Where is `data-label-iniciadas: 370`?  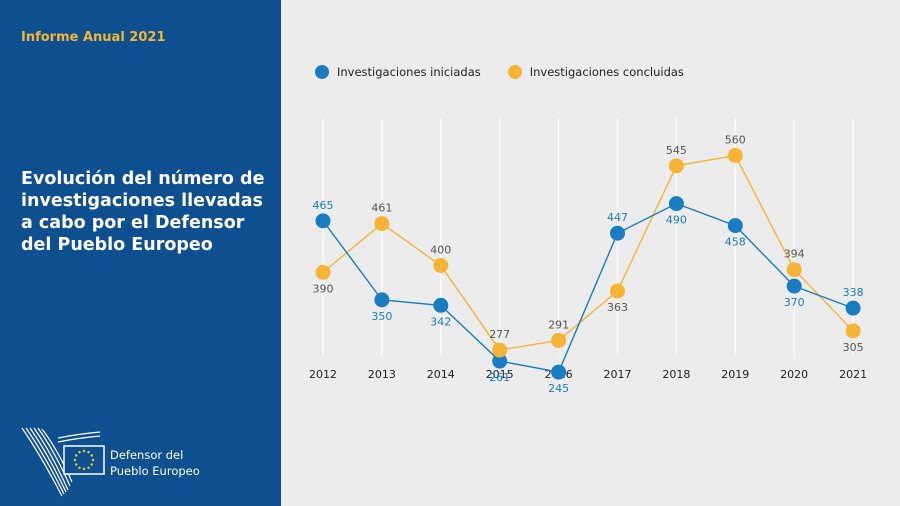 data-label-iniciadas: 370 is located at coordinates (794, 302).